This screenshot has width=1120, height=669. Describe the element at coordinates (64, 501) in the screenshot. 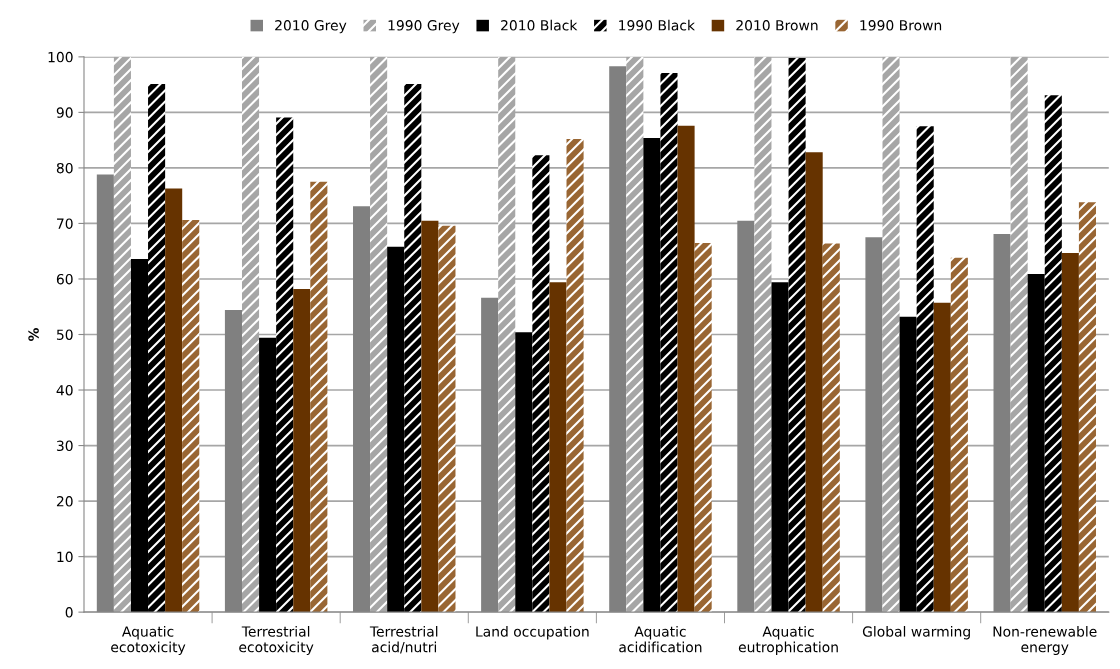

I see `y-tick-label: 20` at that location.